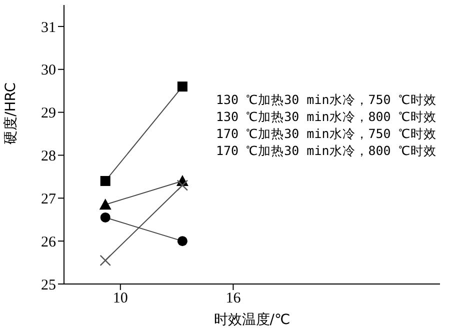  Describe the element at coordinates (326, 100) in the screenshot. I see `annotation: 130 ℃加热30 min水冷，750 ℃时效` at that location.